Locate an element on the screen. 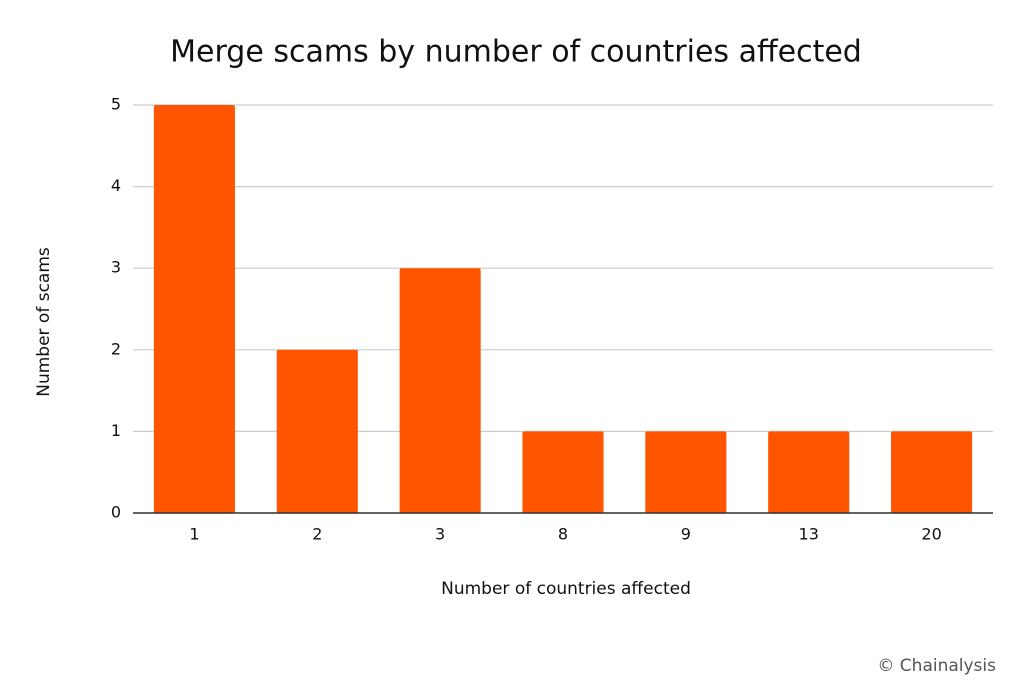 The height and width of the screenshot is (691, 1024). x-tick-label: 3 is located at coordinates (440, 534).